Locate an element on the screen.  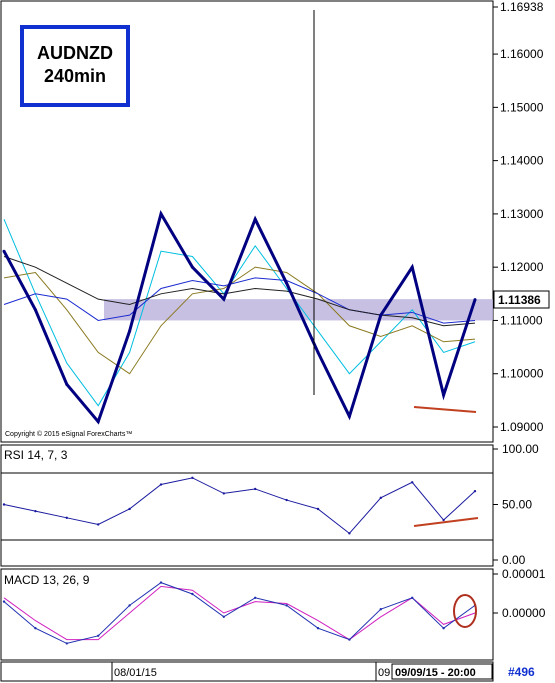
macd-tick-label: 0.00000 is located at coordinates (524, 613).